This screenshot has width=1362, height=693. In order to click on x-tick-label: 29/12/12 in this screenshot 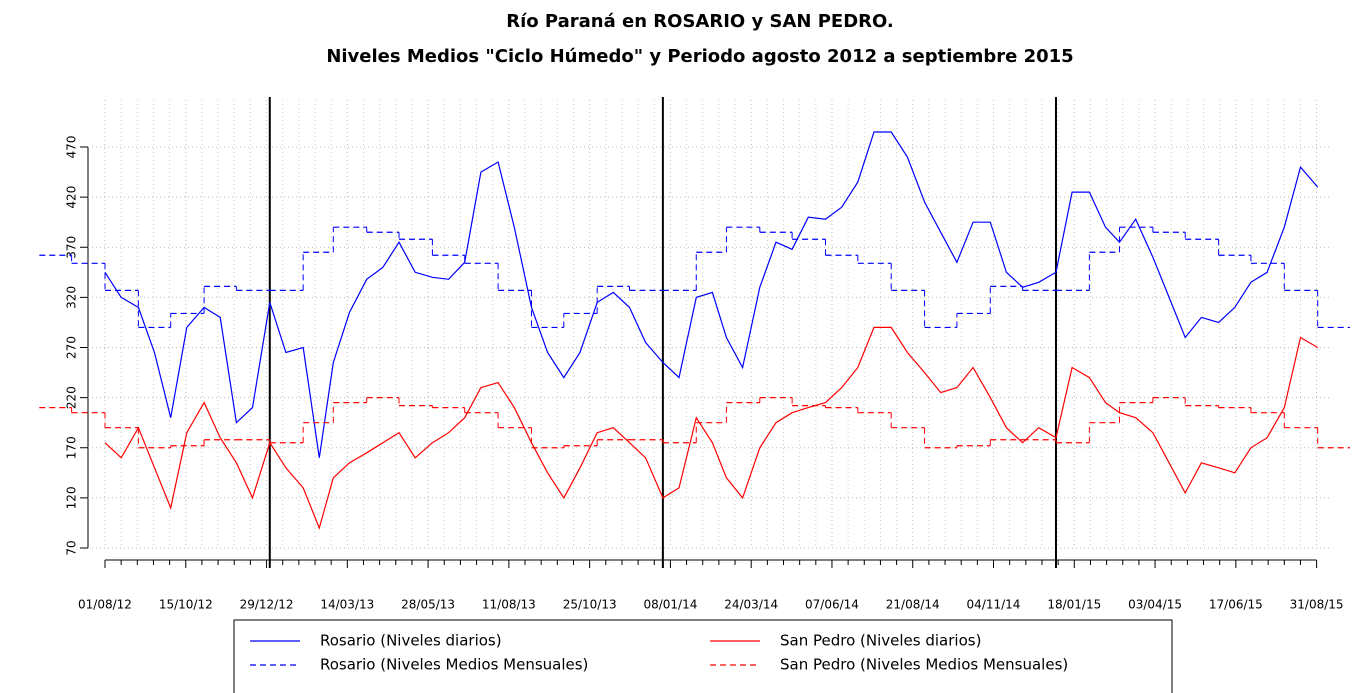, I will do `click(267, 605)`.